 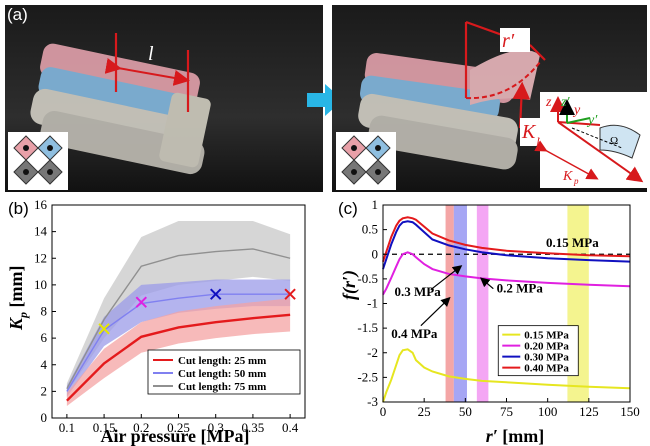 What do you see at coordinates (576, 110) in the screenshot?
I see `inset-y: y` at bounding box center [576, 110].